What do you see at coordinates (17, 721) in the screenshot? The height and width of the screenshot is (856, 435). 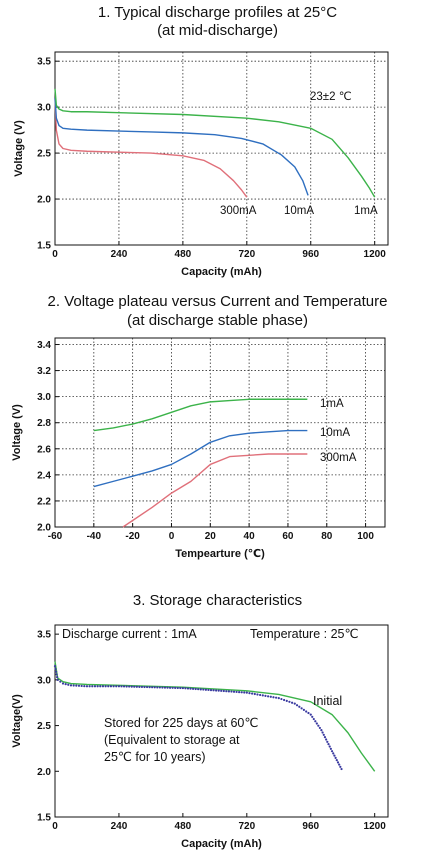 I see `y-axis-label: Voltage(V)` at bounding box center [17, 721].